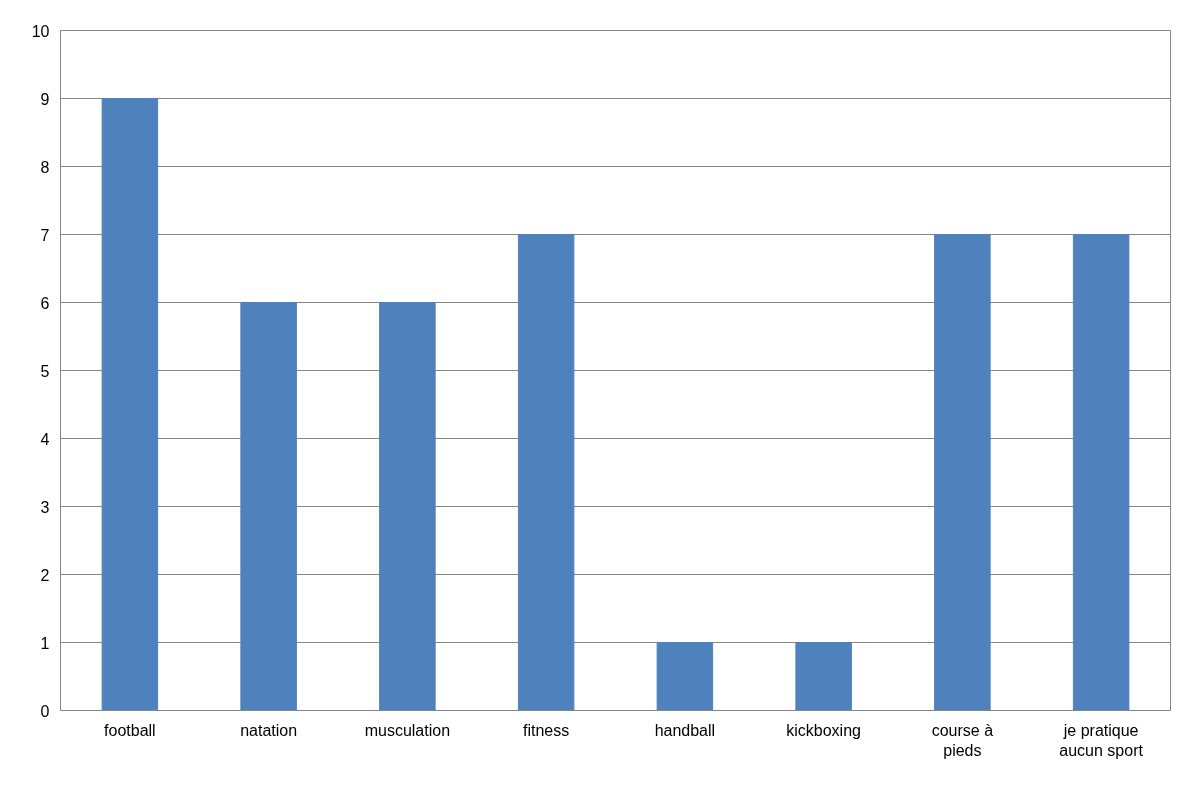 The image size is (1196, 798). I want to click on x-tick-label: course à pieds, so click(962, 740).